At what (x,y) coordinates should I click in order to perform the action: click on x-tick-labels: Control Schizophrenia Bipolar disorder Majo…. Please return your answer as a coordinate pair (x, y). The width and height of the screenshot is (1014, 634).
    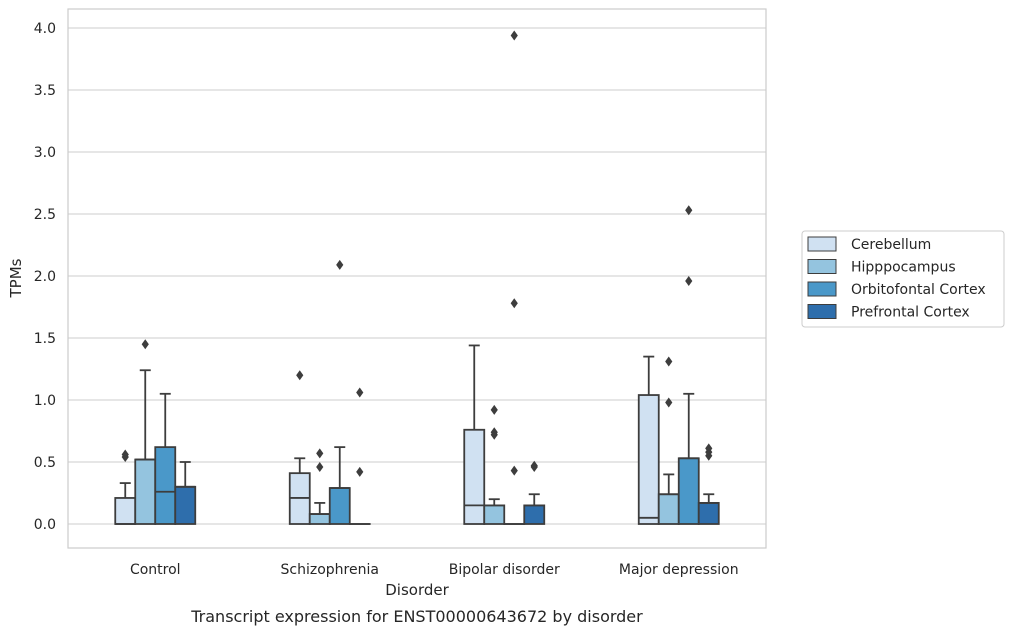
    Looking at the image, I should click on (434, 570).